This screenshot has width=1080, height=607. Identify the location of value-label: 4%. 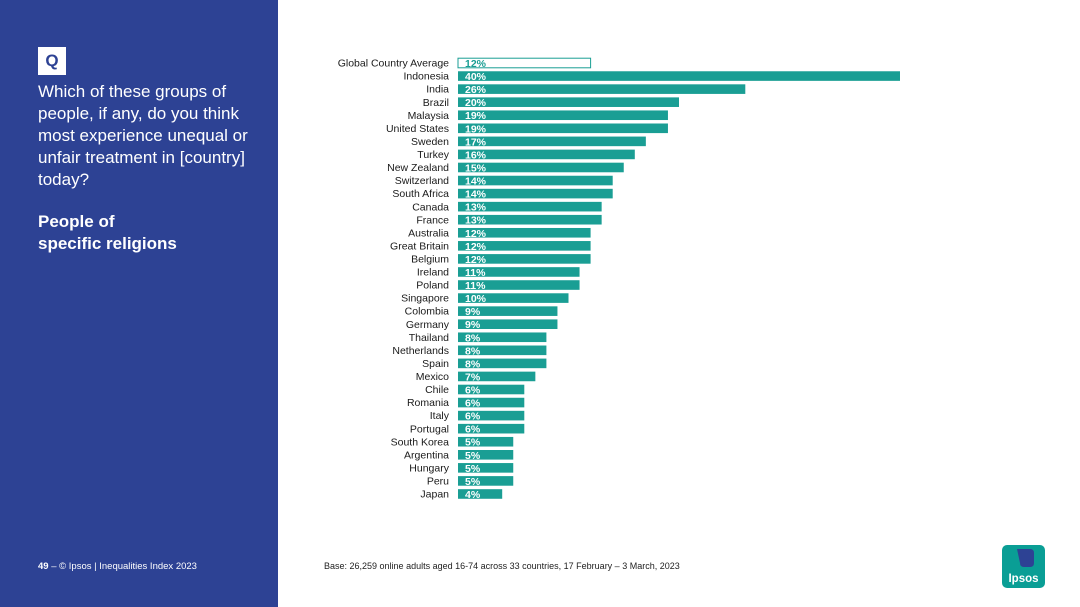
(473, 495).